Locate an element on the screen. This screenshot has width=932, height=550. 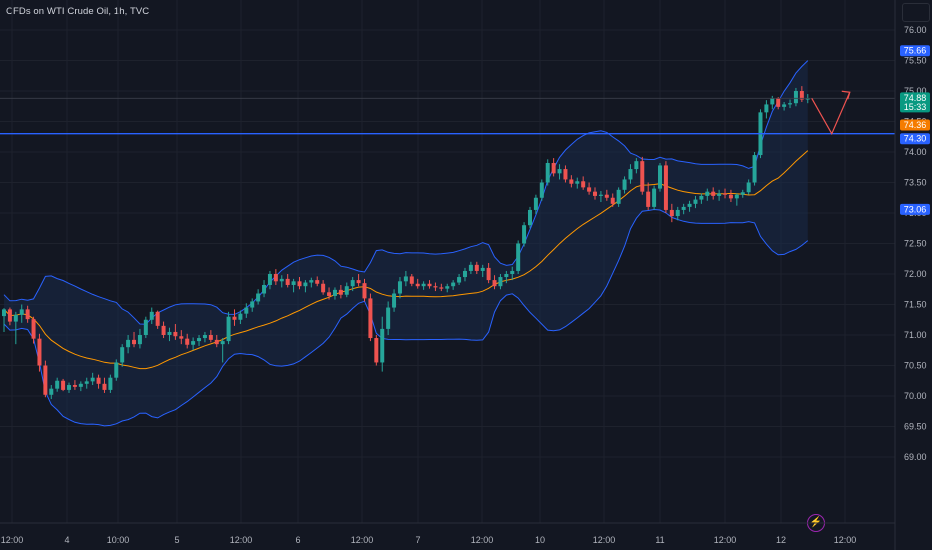
price-badge: 74.30 is located at coordinates (915, 139).